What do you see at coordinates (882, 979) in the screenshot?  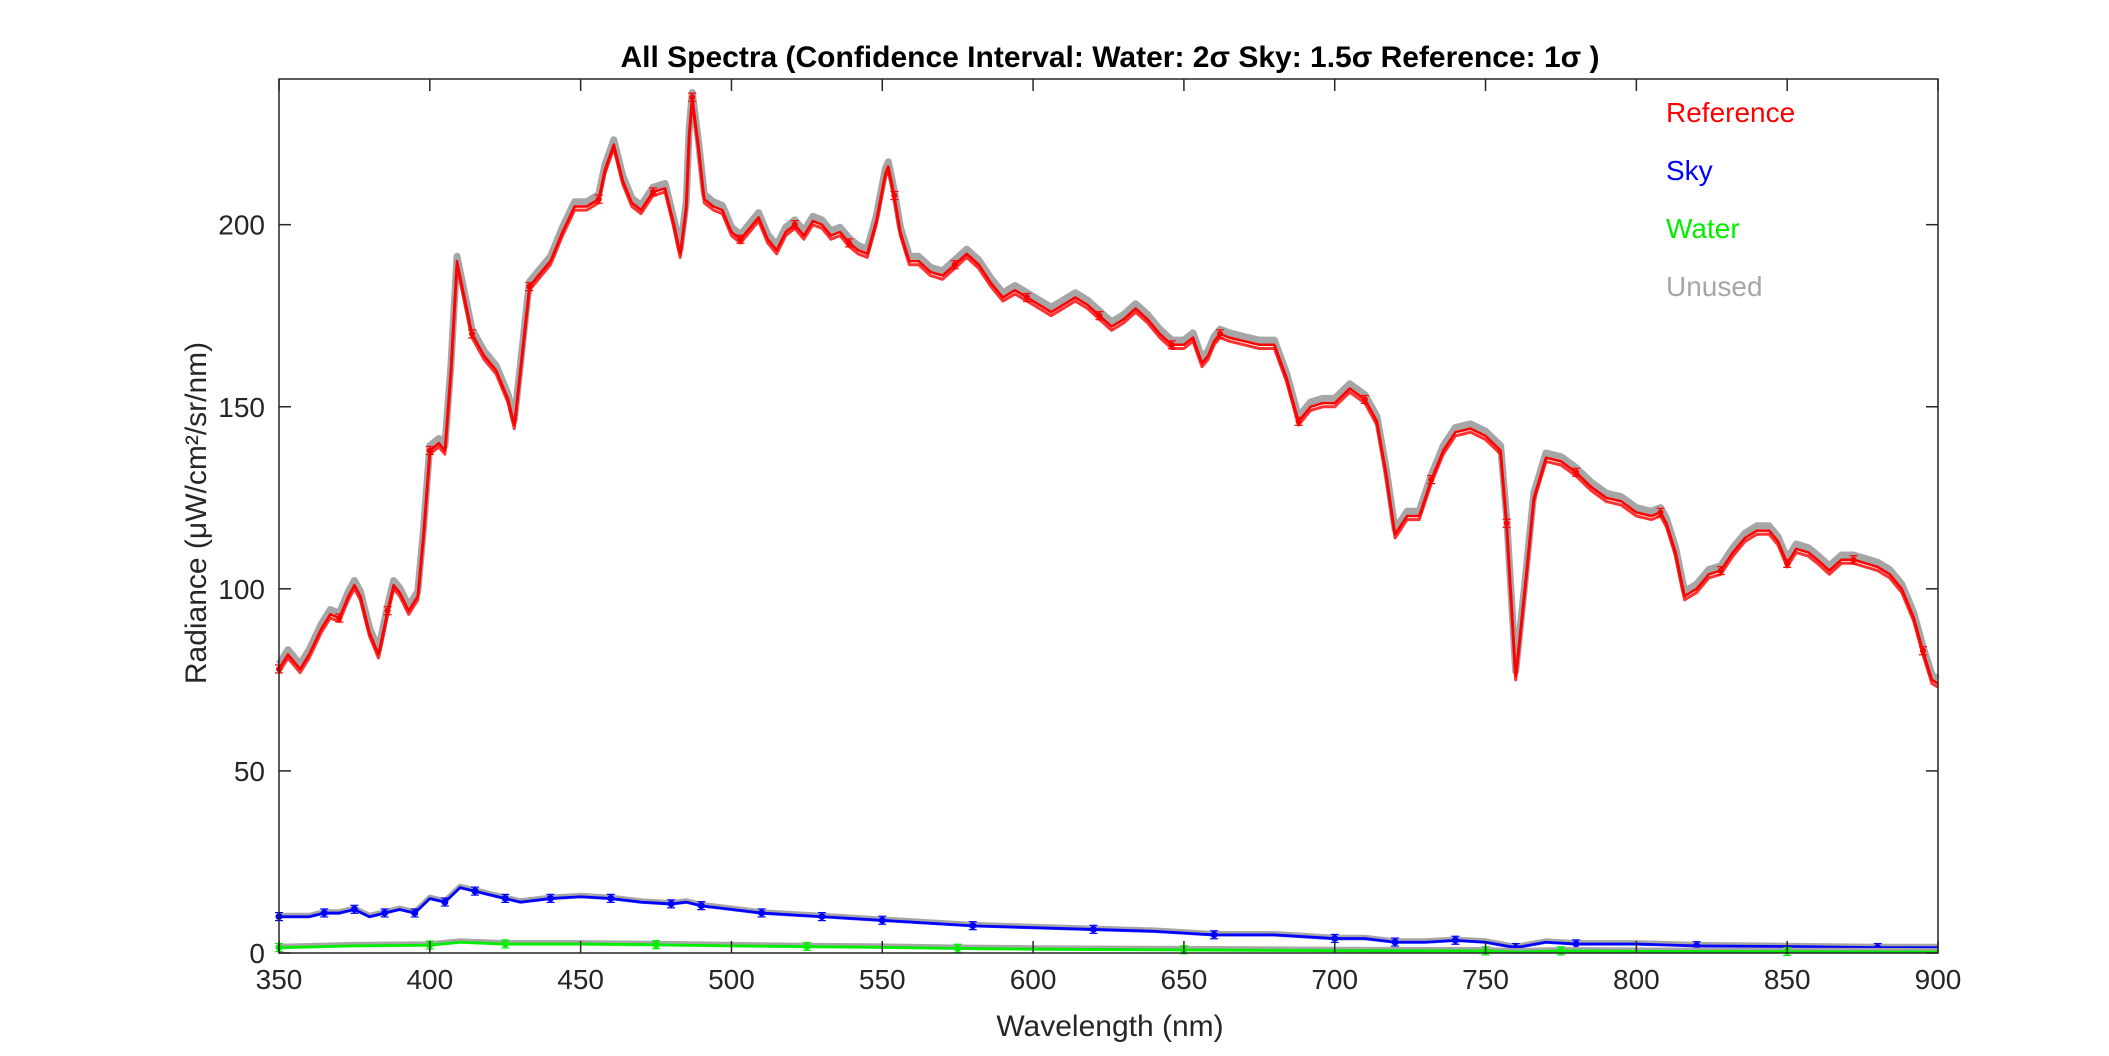 I see `x-tick-label: 550` at bounding box center [882, 979].